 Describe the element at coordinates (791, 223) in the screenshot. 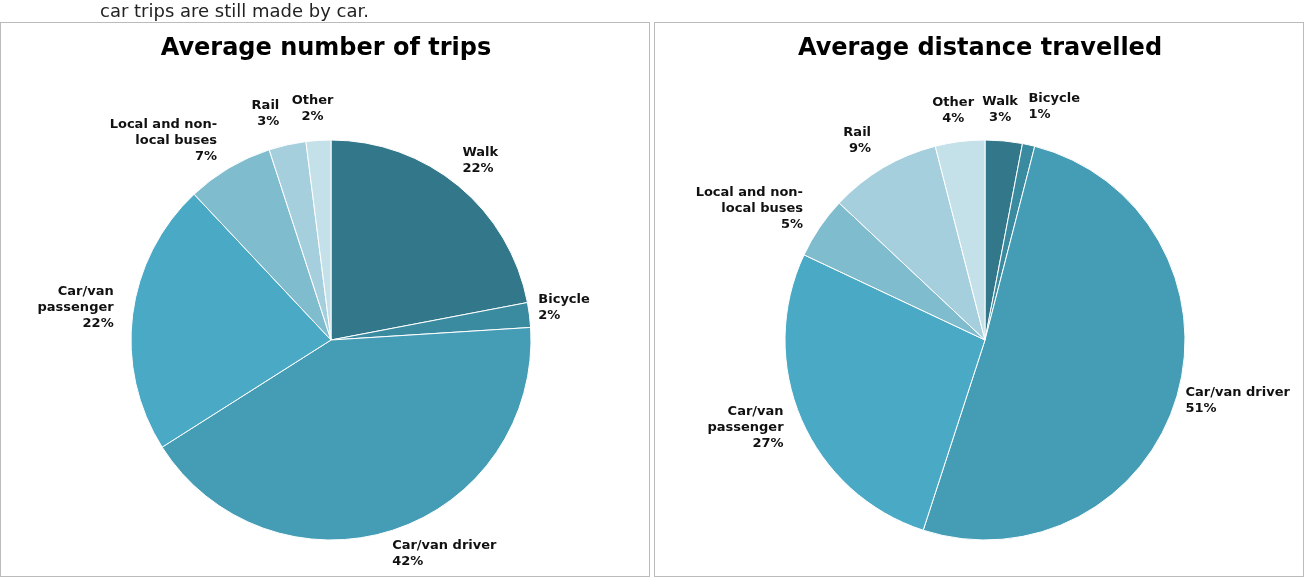

I see `data-label: 5%` at that location.